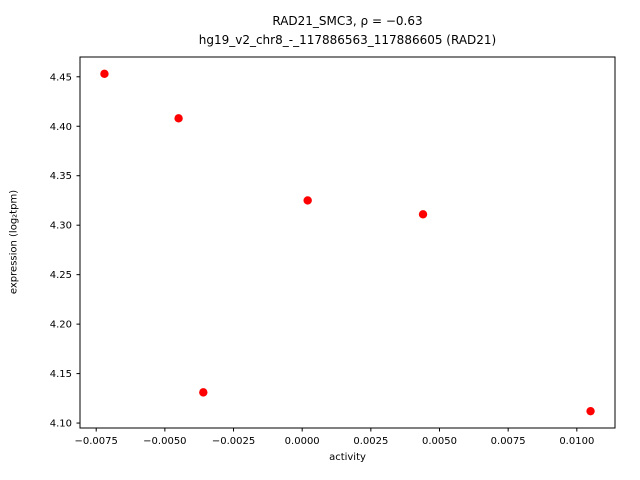 Image resolution: width=640 pixels, height=480 pixels. I want to click on x-axis-label: activity, so click(347, 457).